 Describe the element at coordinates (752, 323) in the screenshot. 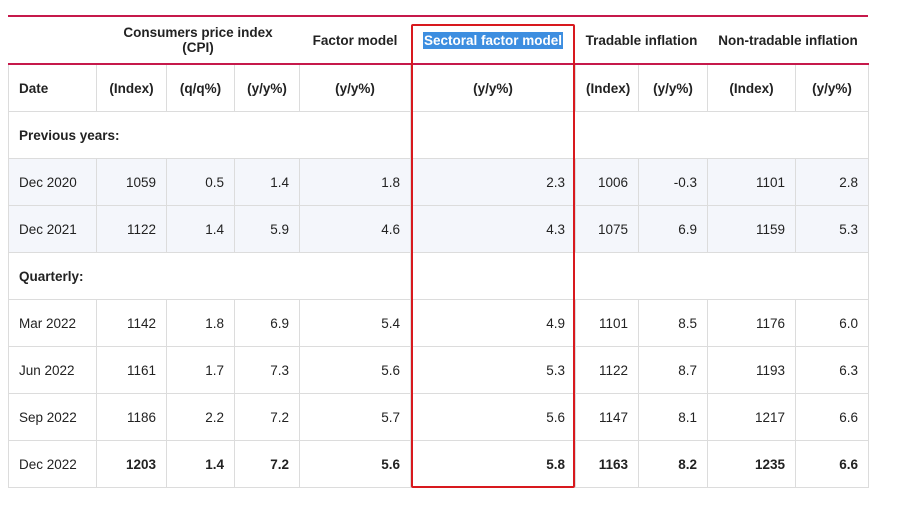

I see `cell-nontradable-index: 1176` at that location.